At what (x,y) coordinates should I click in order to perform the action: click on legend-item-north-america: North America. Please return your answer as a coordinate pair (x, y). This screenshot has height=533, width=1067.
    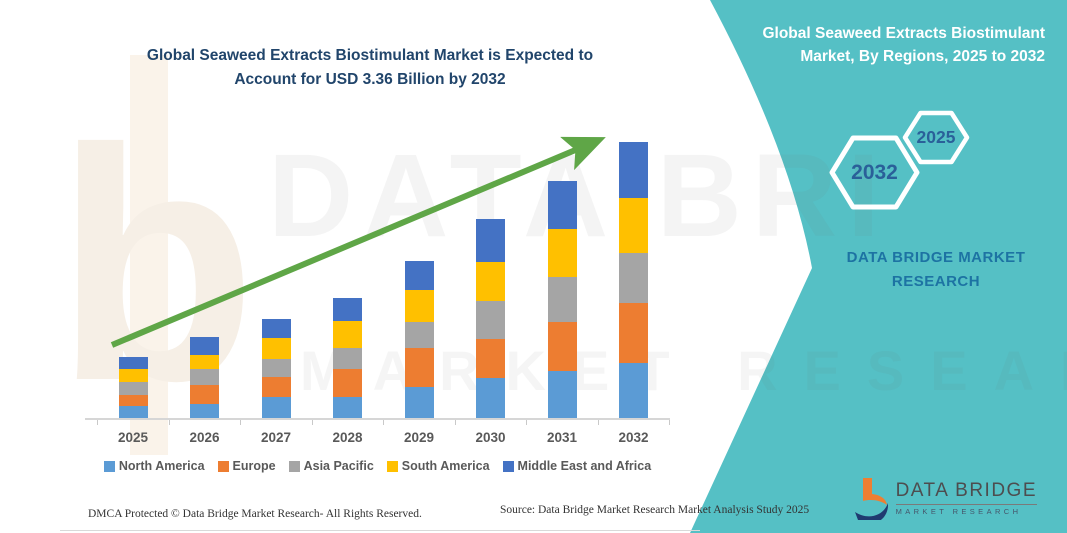
    Looking at the image, I should click on (154, 466).